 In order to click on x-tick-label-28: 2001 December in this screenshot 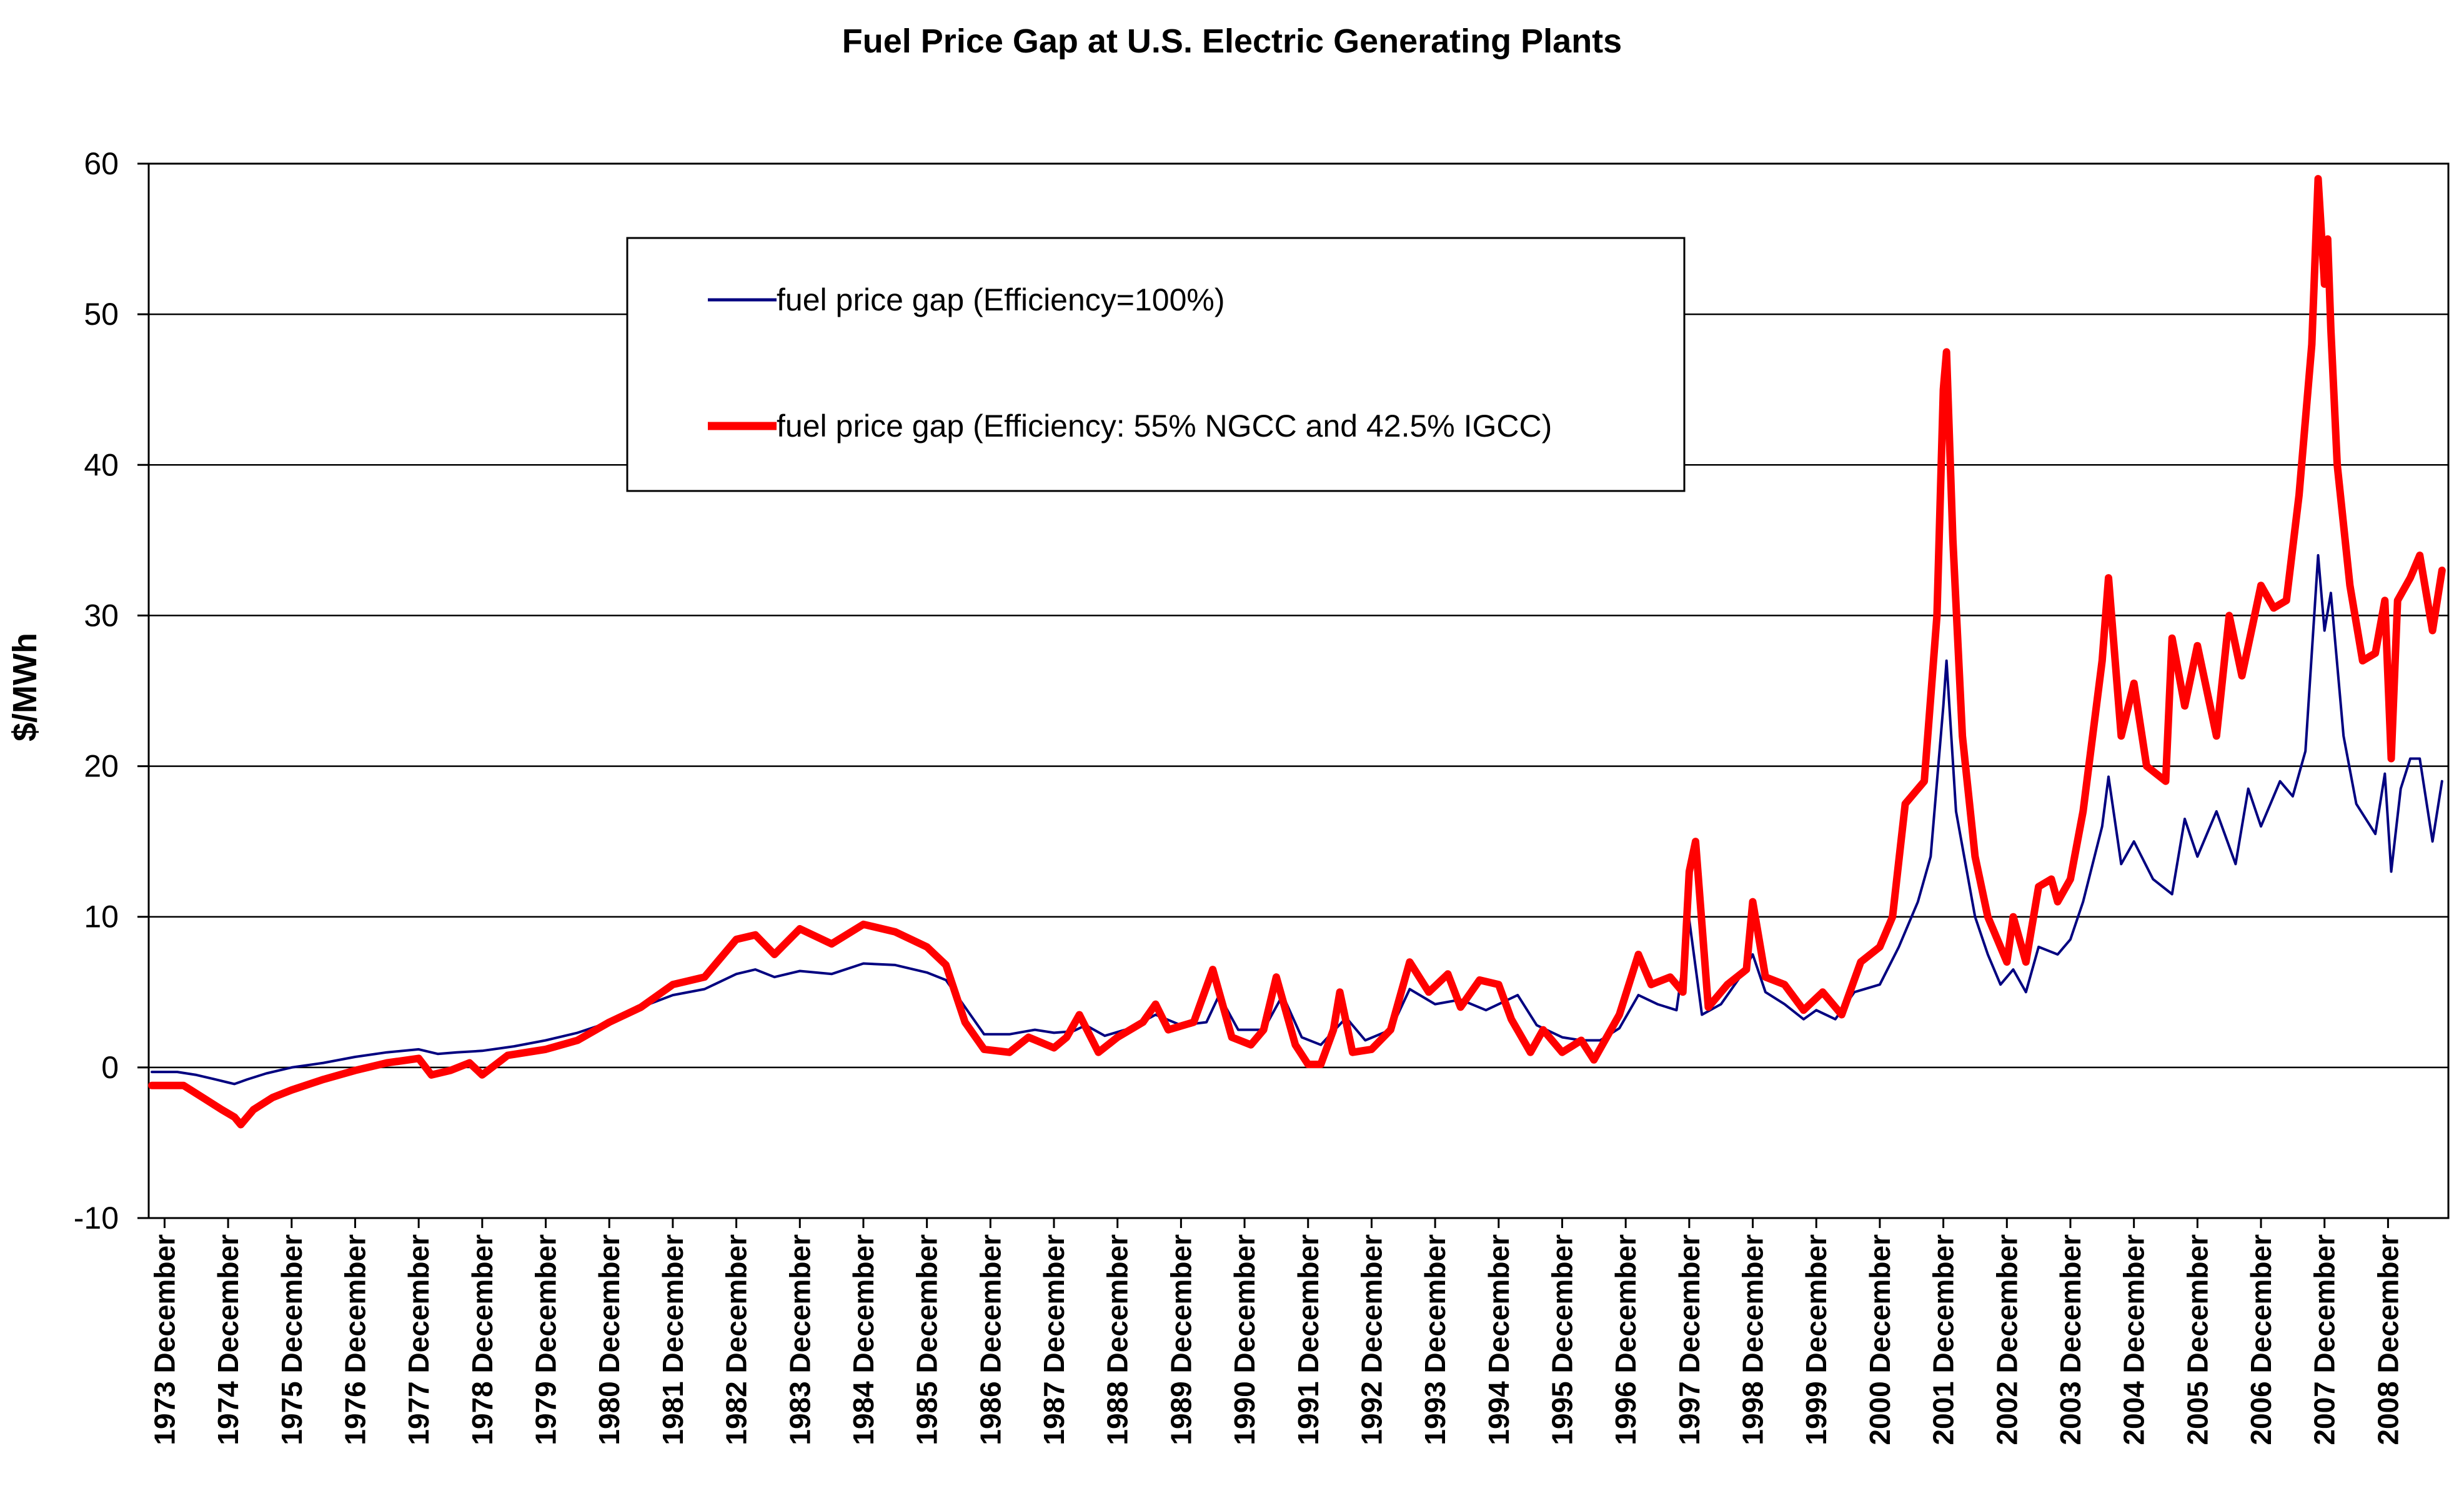, I will do `click(1943, 1339)`.